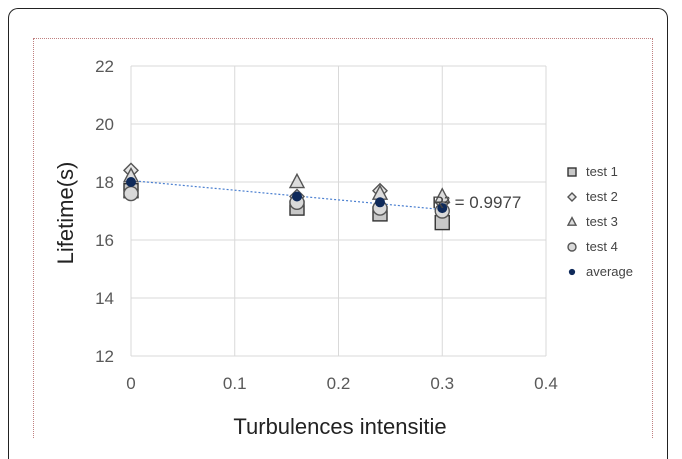  I want to click on r-squared-annotation: R² = 0.9977, so click(476, 202).